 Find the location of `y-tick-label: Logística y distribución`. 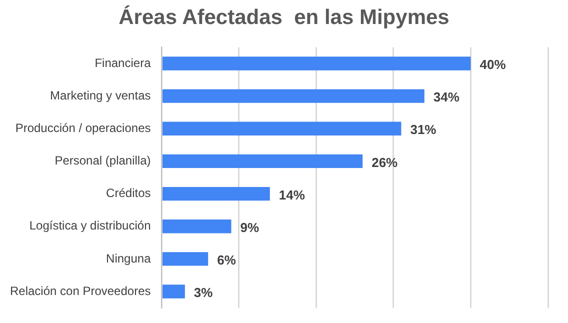

y-tick-label: Logística y distribución is located at coordinates (90, 225).